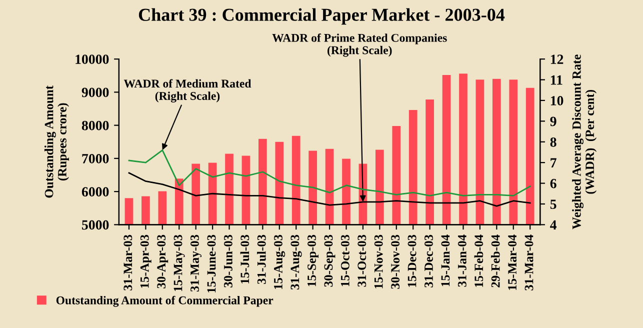 This screenshot has width=643, height=328. I want to click on x-tick-label: 30-Apr-03, so click(162, 261).